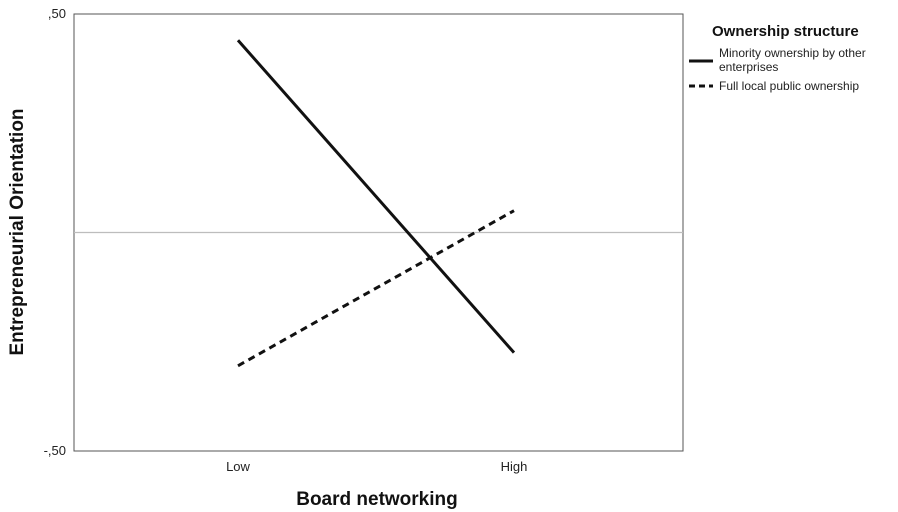 The width and height of the screenshot is (898, 512). I want to click on x-axis-title: Board networking, so click(377, 499).